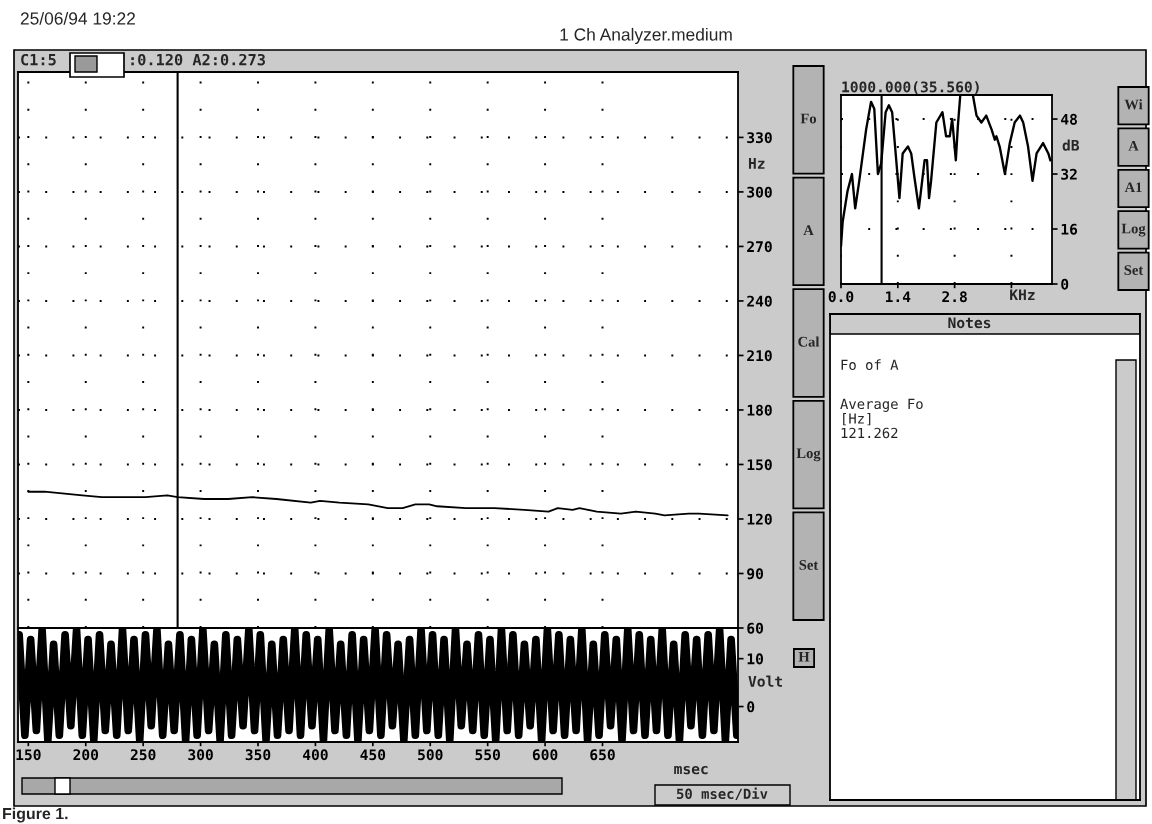 This screenshot has height=824, width=1152. What do you see at coordinates (646, 36) in the screenshot?
I see `chart-title: 1 Ch Analyzer.medium` at bounding box center [646, 36].